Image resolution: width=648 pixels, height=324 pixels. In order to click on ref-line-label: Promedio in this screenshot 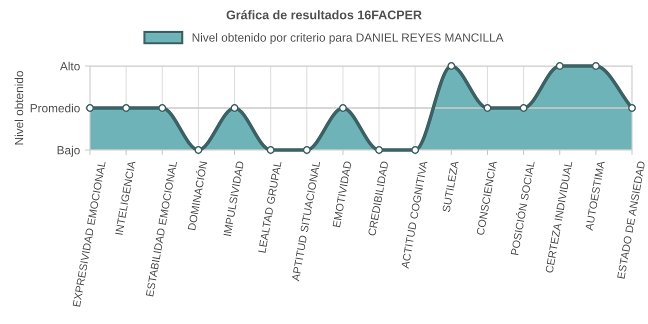, I will do `click(55, 108)`.